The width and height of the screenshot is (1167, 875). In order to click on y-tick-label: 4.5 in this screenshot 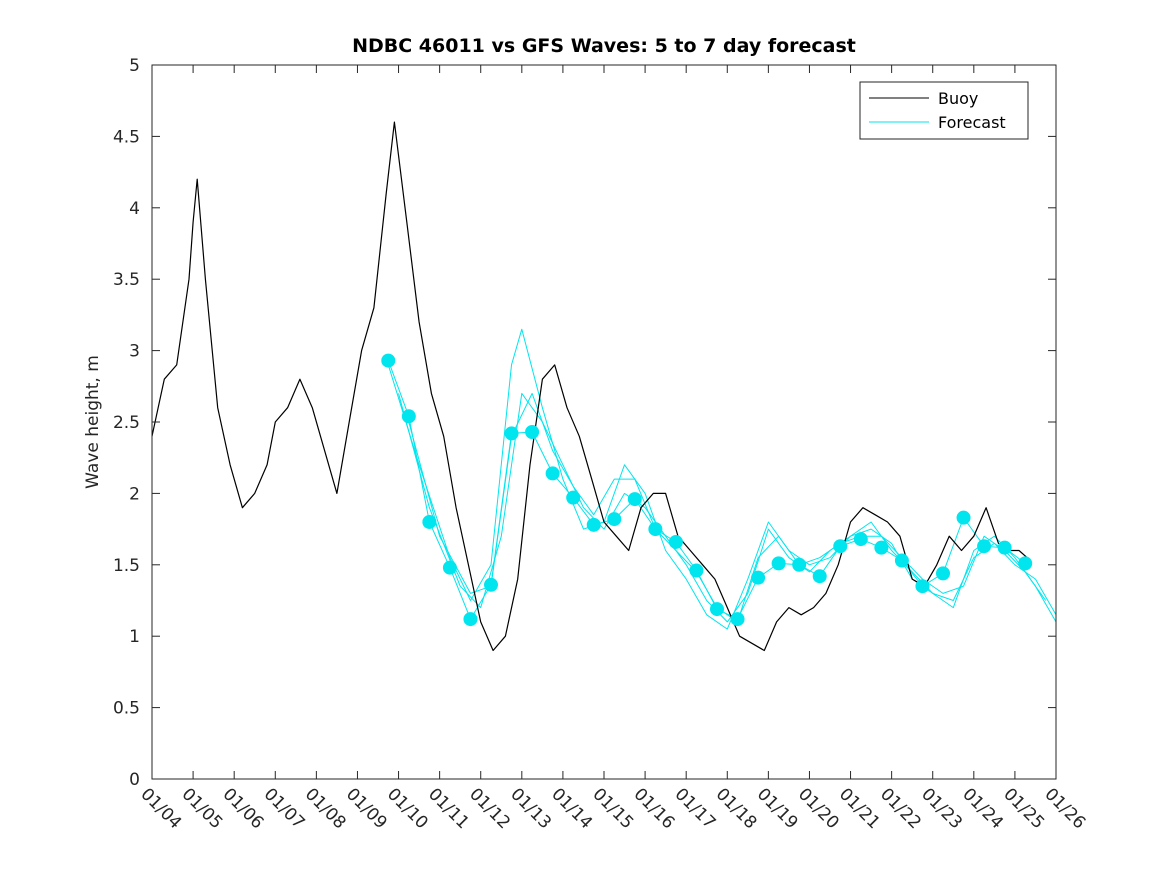, I will do `click(126, 137)`.